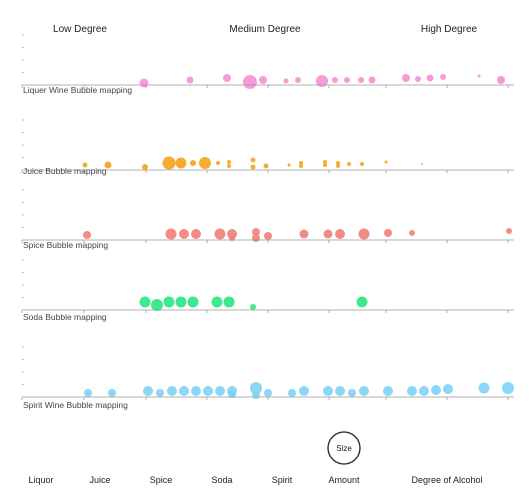 This screenshot has height=502, width=529. Describe the element at coordinates (446, 480) in the screenshot. I see `footer-label-degree-of-alcohol: Degree of Alcohol` at that location.